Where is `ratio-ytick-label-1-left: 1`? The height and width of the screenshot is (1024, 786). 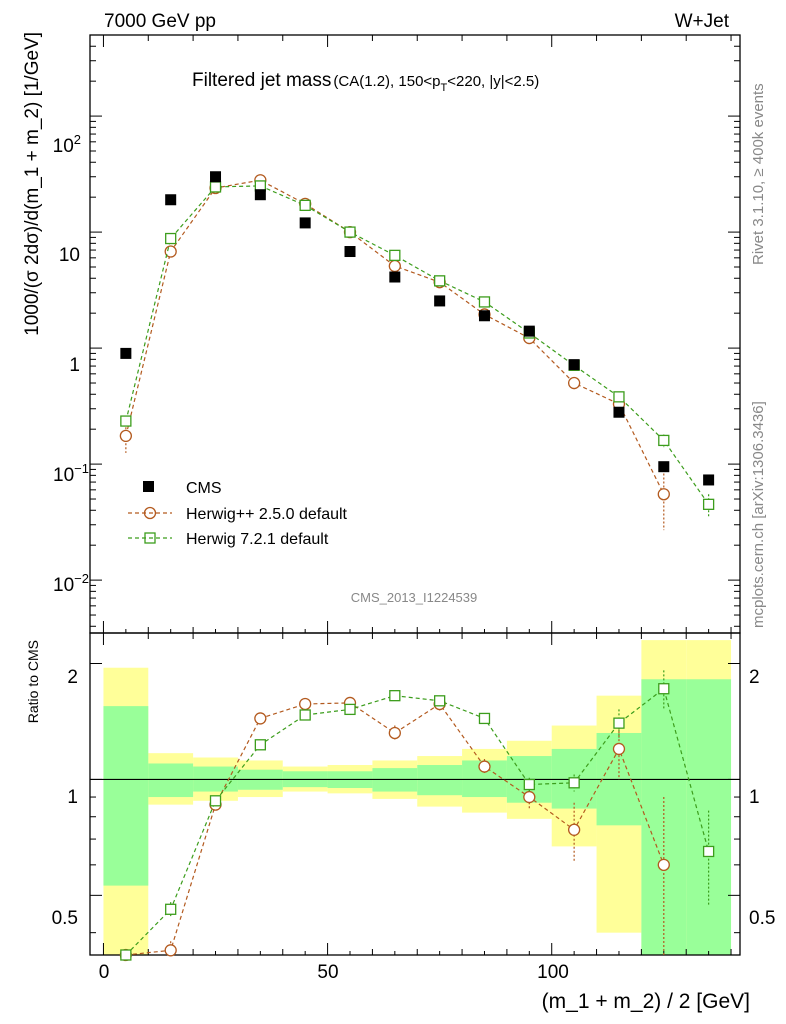 ratio-ytick-label-1-left: 1 is located at coordinates (72, 797).